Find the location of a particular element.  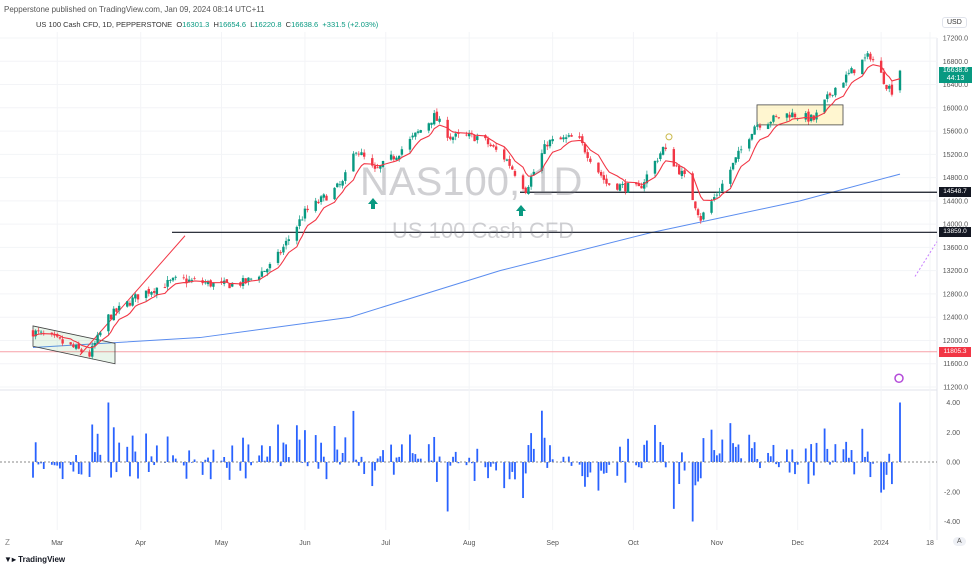

price-tick-label: 12000.0 is located at coordinates (955, 341).